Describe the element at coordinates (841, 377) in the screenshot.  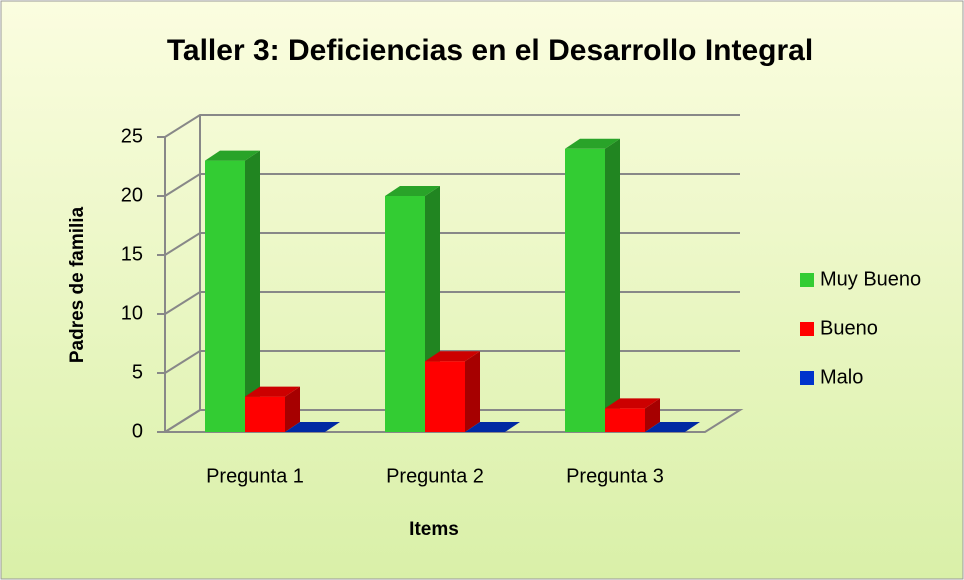
I see `legend-label: Malo` at that location.